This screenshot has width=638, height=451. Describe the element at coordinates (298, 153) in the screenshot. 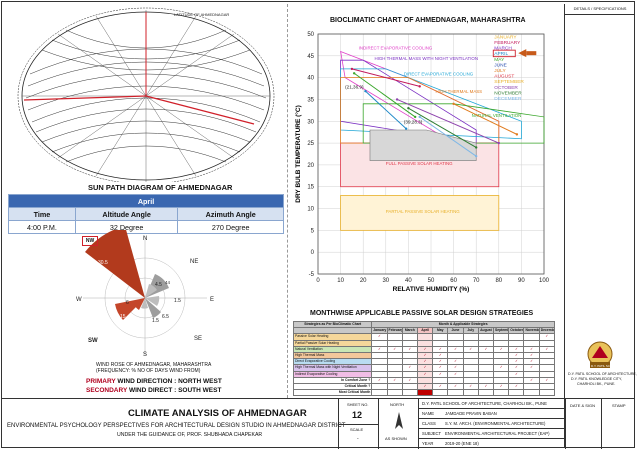

I see `y-axis-label: DRY BULB TEMPERATURE (°C)` at that location.